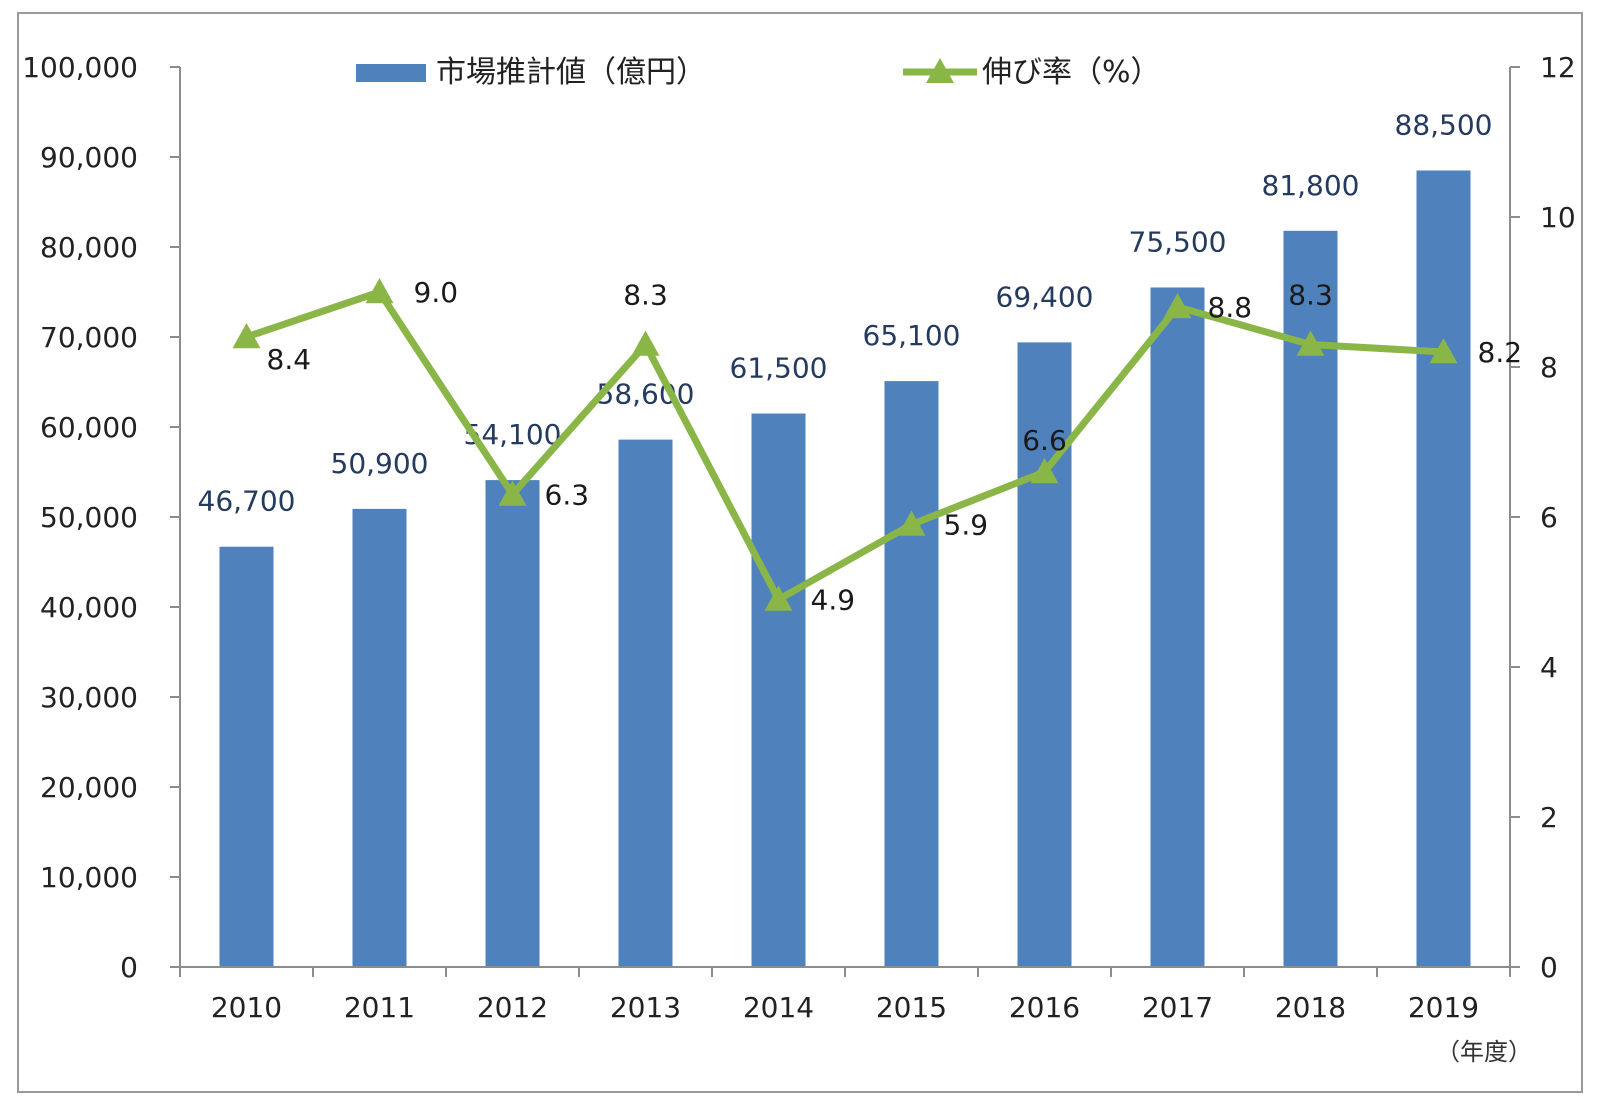 The width and height of the screenshot is (1600, 1107). I want to click on x-tick-label: 2013, so click(645, 1007).